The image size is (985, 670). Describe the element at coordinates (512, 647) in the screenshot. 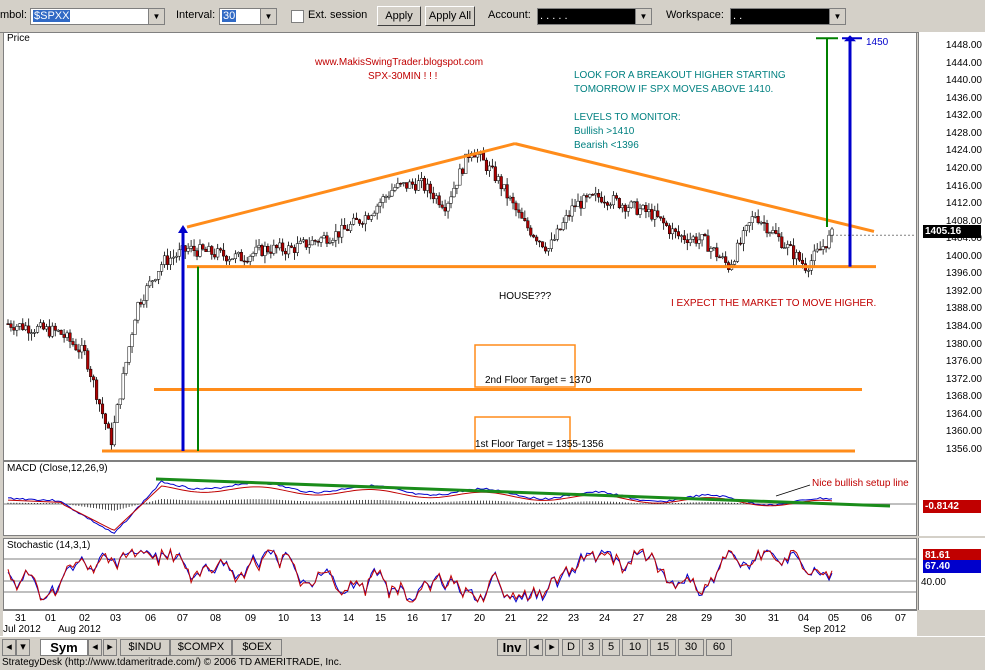

I see `tab-inv: Inv` at that location.